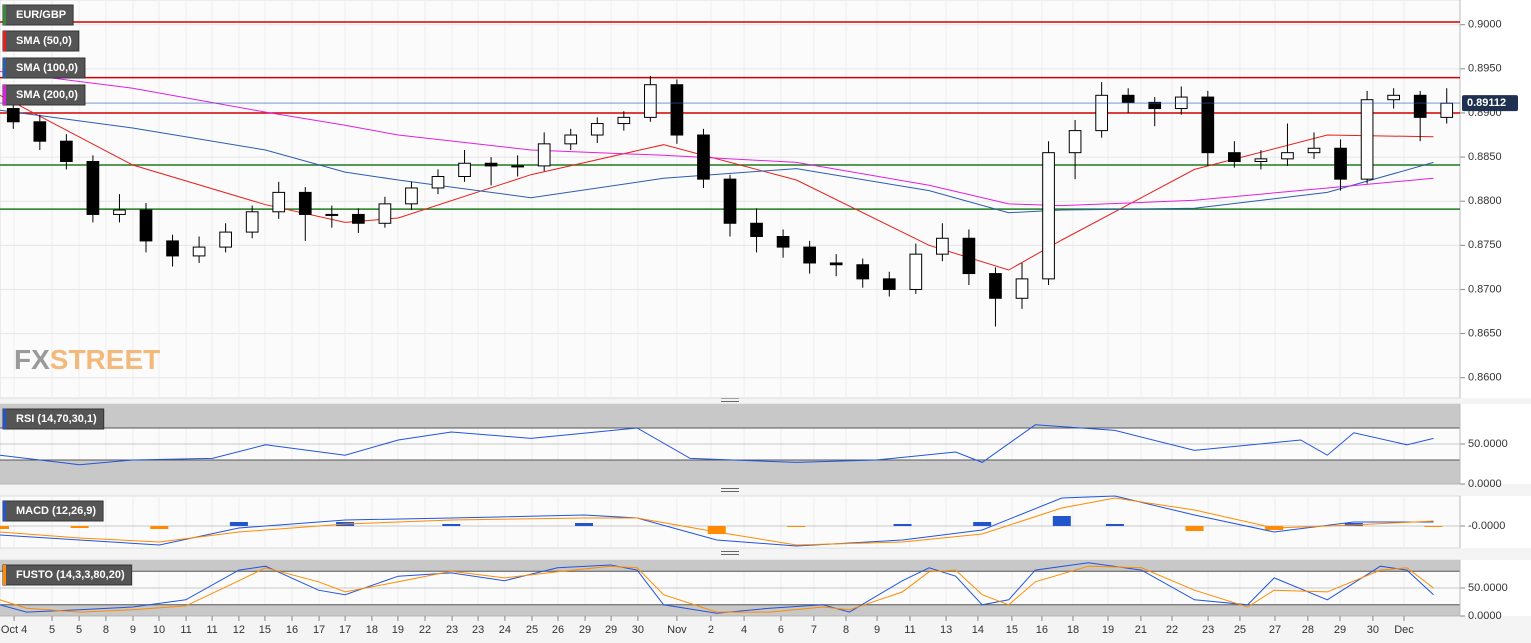  What do you see at coordinates (814, 630) in the screenshot?
I see `x-tick-label: 7` at bounding box center [814, 630].